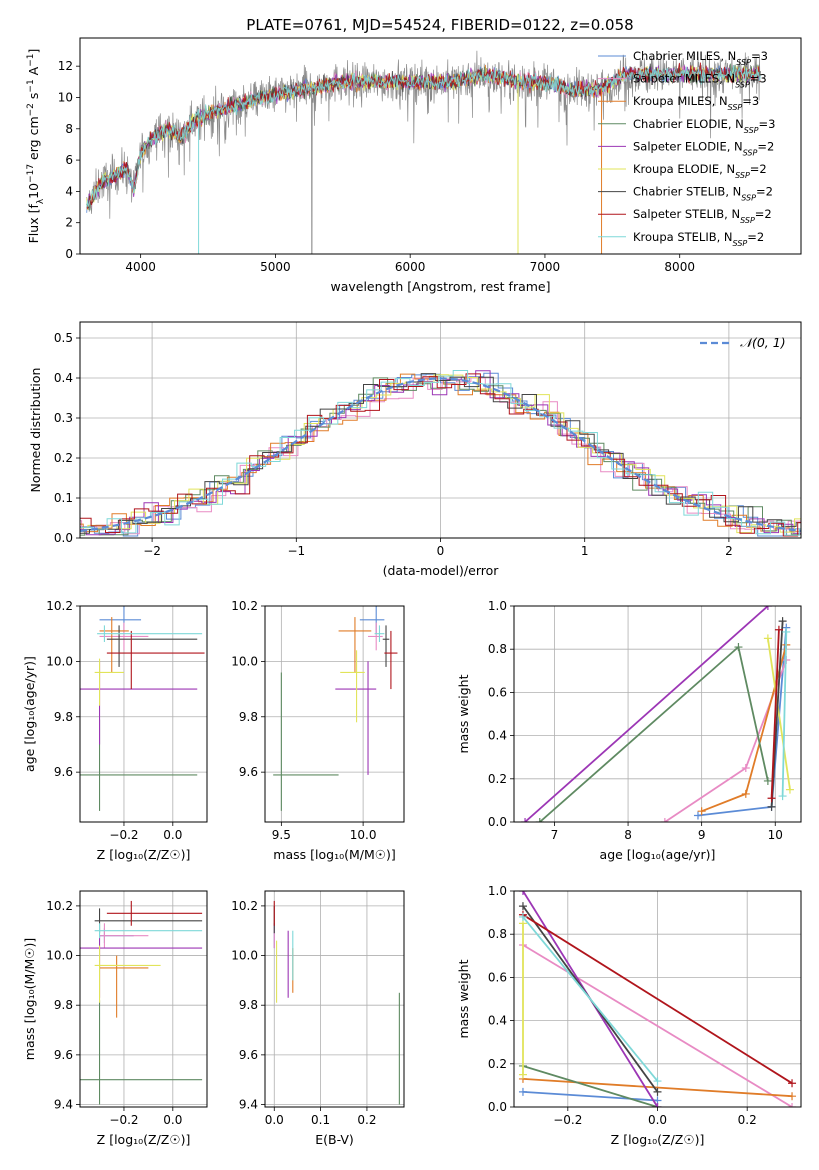 Image resolution: width=819 pixels, height=1170 pixels. I want to click on histogram-salpeter-elodie, so click(440, 453).